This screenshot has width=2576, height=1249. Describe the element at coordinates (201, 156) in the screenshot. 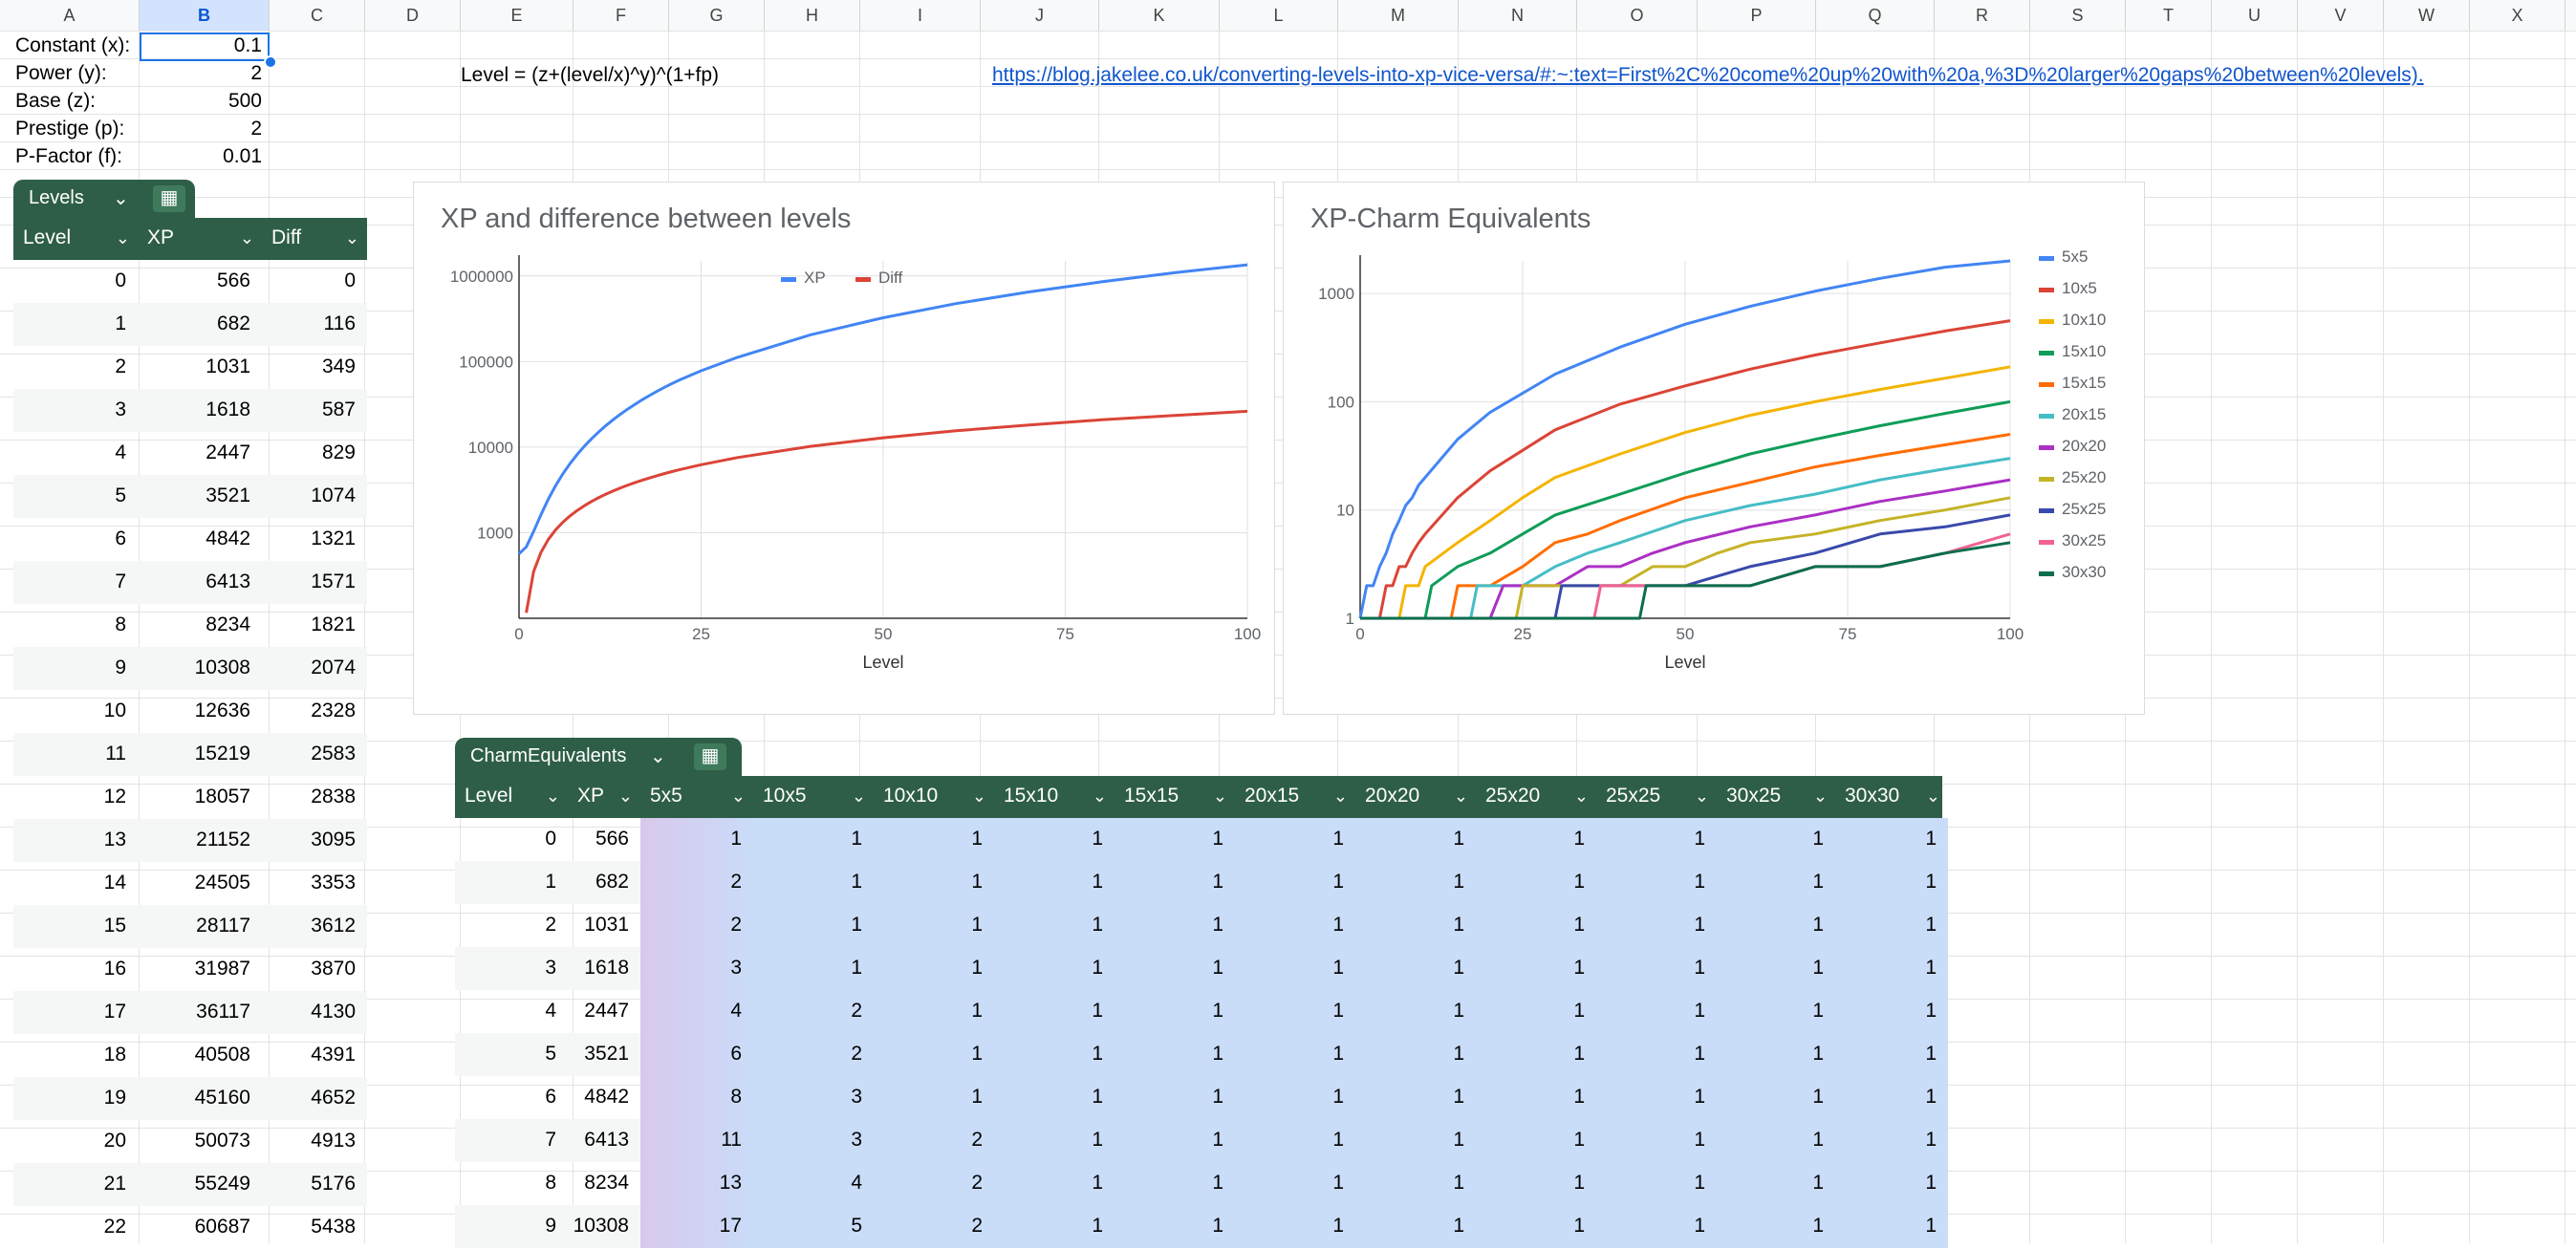

I see `param-value: 0.01` at that location.